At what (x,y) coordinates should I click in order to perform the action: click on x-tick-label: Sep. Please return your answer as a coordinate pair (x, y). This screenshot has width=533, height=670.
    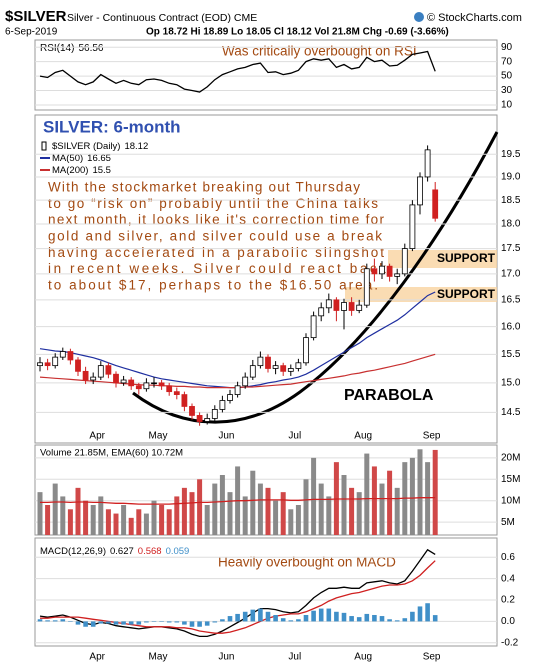
    Looking at the image, I should click on (432, 657).